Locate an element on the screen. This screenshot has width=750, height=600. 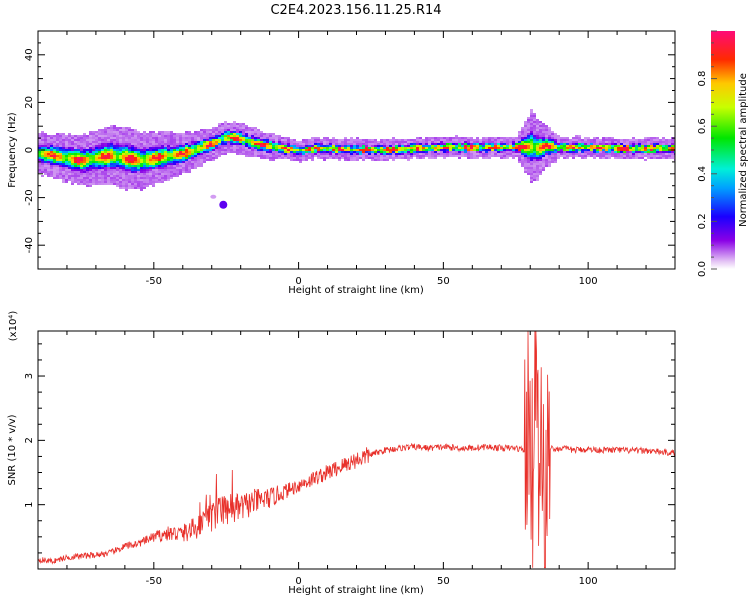
spectrogram-y-tick-label: -40 is located at coordinates (29, 245).